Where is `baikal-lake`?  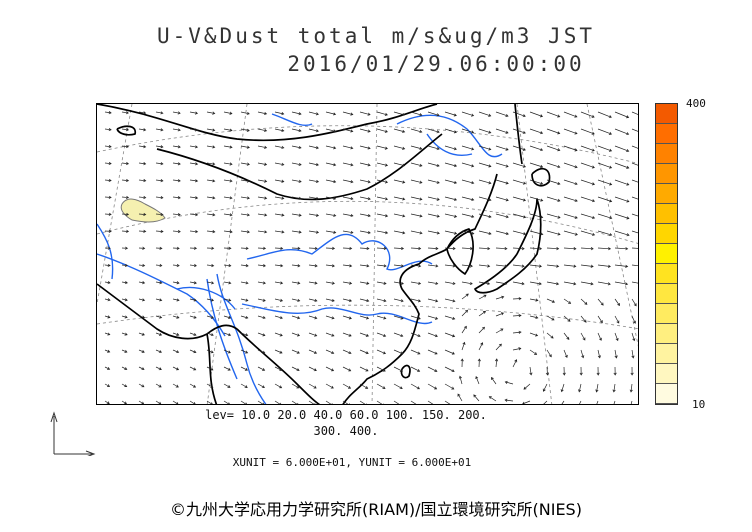
baikal-lake is located at coordinates (126, 130).